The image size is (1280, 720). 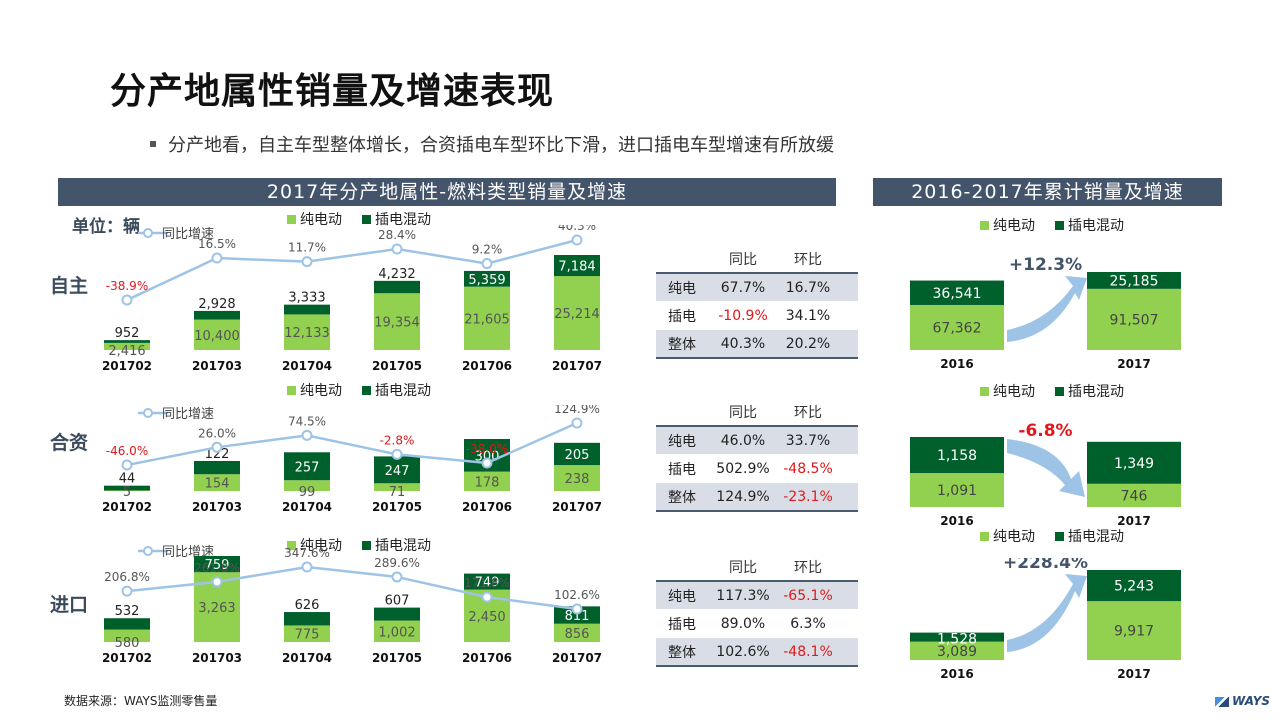 What do you see at coordinates (808, 497) in the screenshot?
I see `mom-value: -23.1%` at bounding box center [808, 497].